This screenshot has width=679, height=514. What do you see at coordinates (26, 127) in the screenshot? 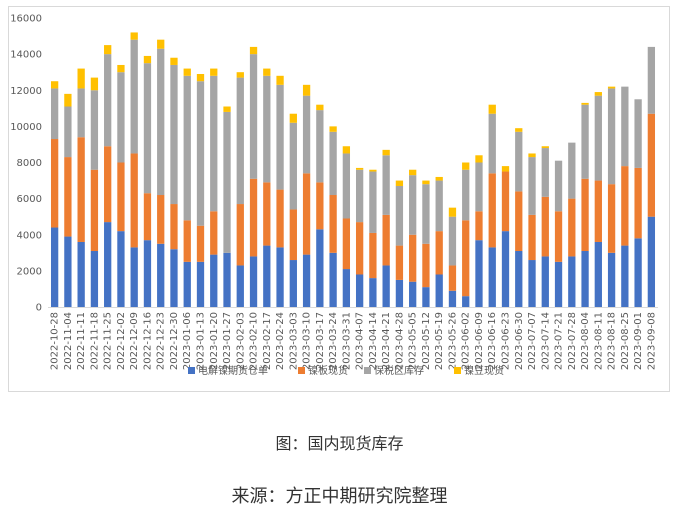
I see `y-tick-label: 10000` at bounding box center [26, 127].